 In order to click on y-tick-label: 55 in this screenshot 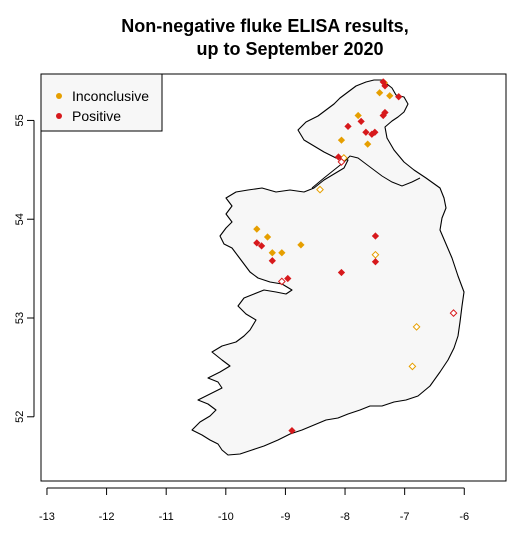, I will do `click(20, 120)`.